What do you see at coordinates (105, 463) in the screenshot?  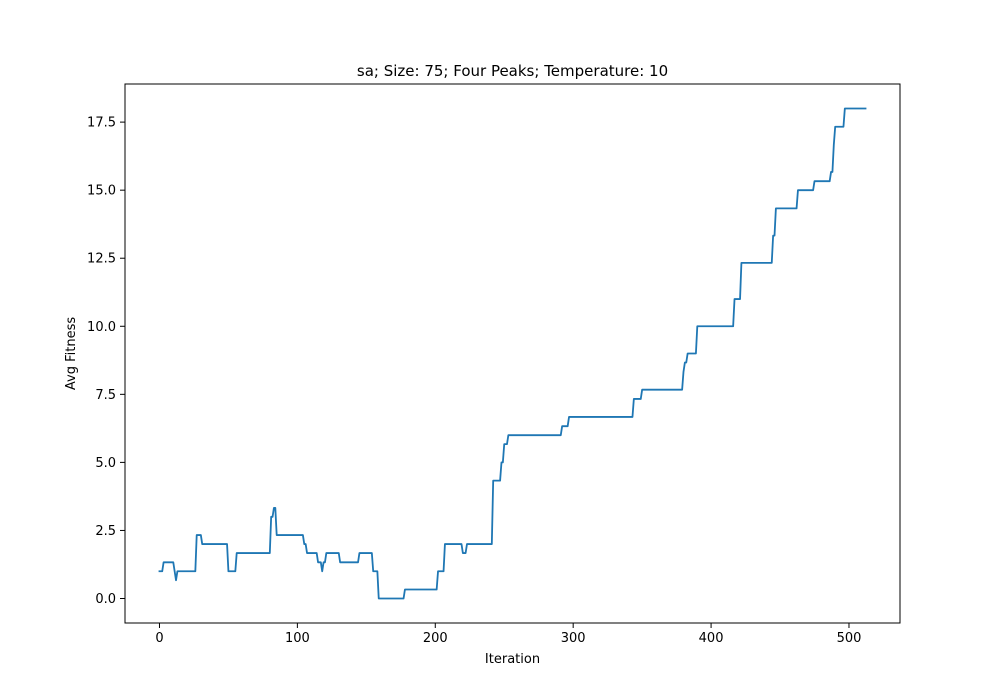 I see `y-tick-label: 5.0` at bounding box center [105, 463].